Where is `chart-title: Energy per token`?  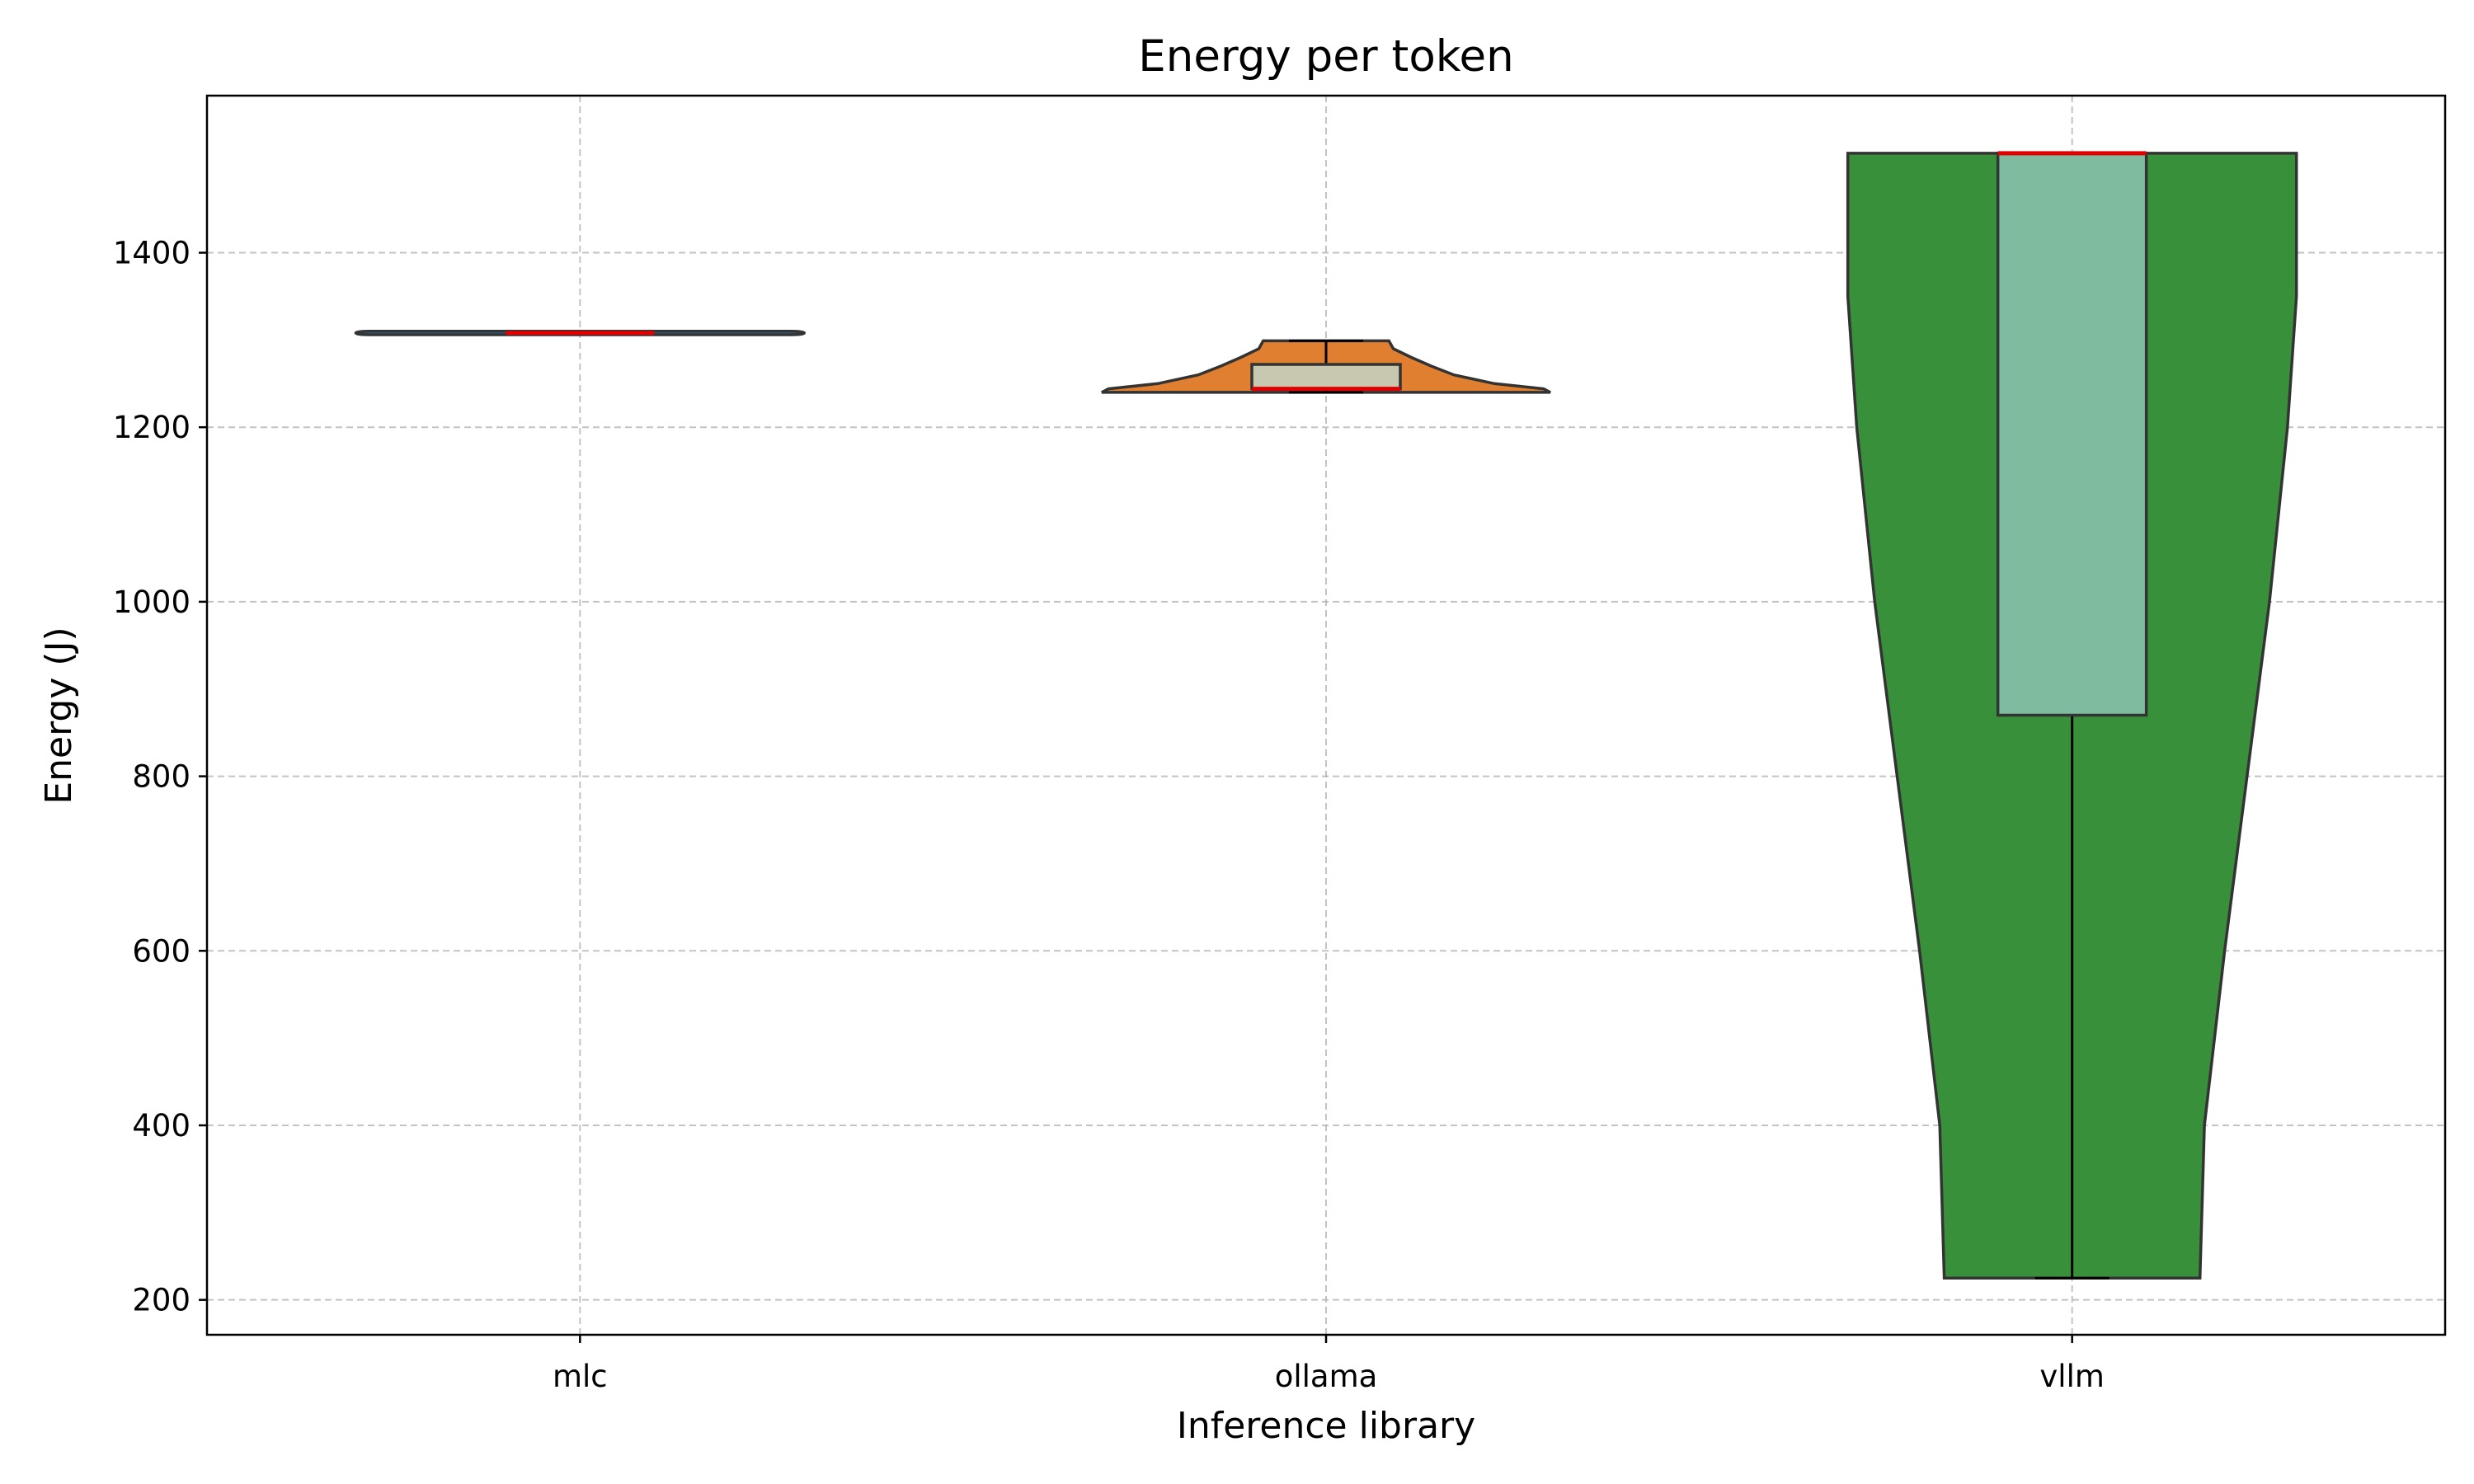
chart-title: Energy per token is located at coordinates (1326, 56).